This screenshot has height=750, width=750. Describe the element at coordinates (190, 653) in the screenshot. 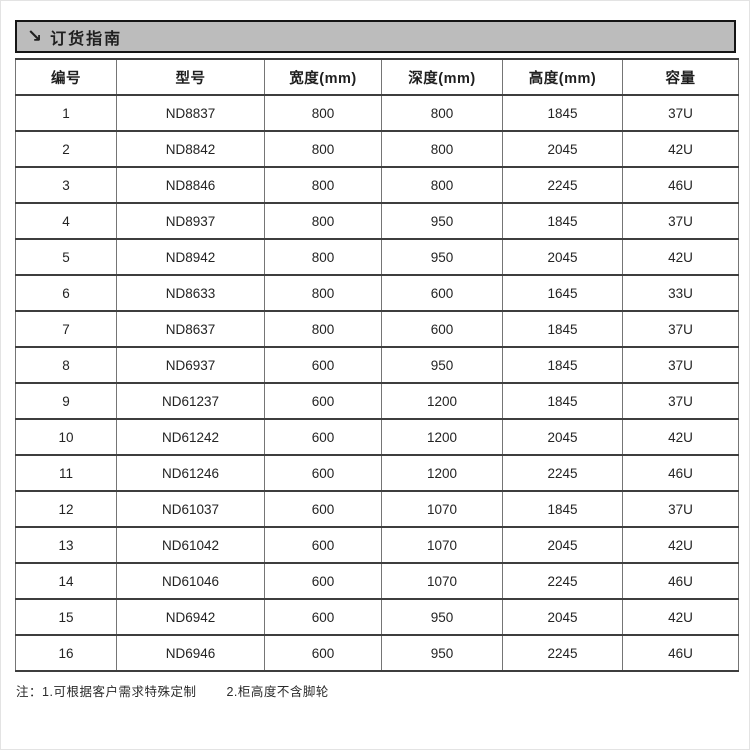

I see `cell-model: ND6946` at that location.